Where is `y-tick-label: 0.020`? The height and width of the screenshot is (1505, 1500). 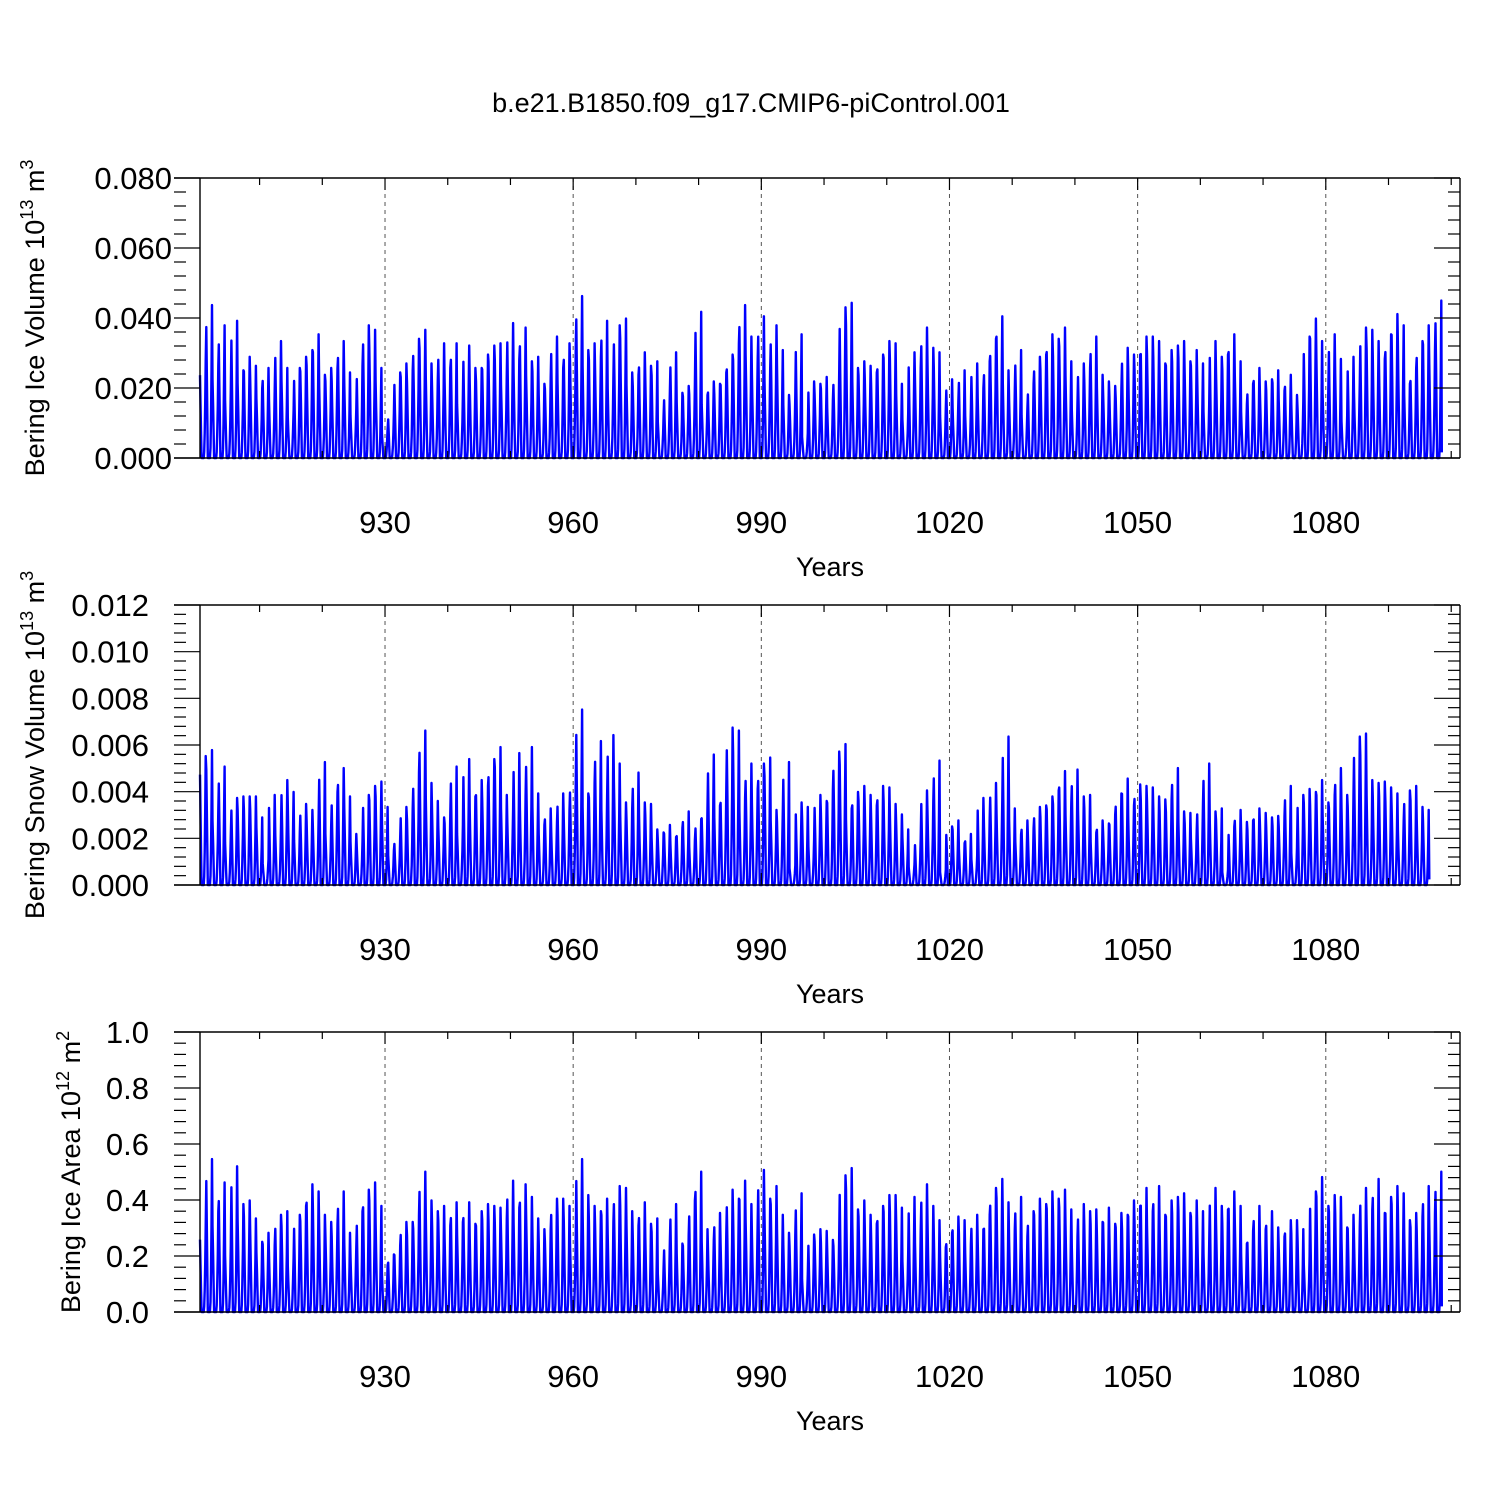
y-tick-label: 0.020 is located at coordinates (133, 388).